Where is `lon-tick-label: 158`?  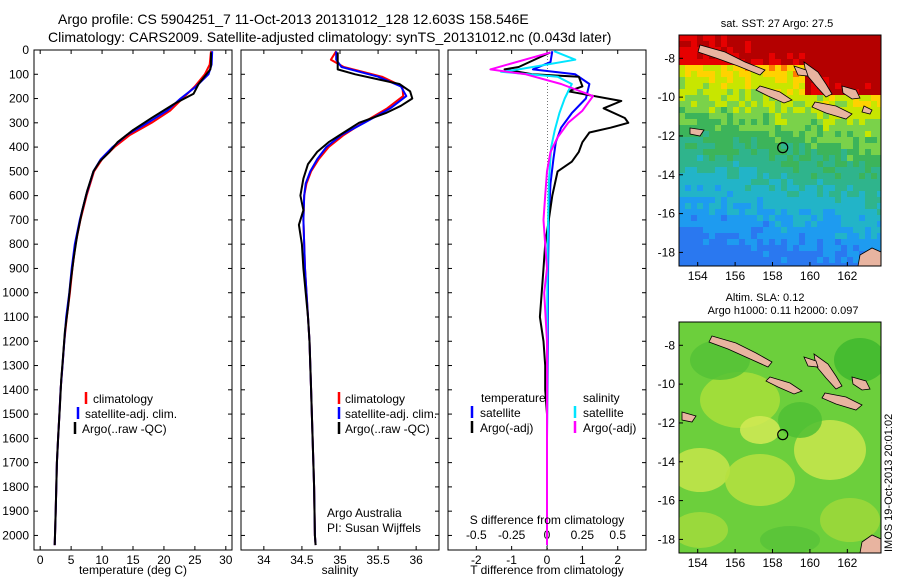
lon-tick-label: 158 is located at coordinates (773, 276).